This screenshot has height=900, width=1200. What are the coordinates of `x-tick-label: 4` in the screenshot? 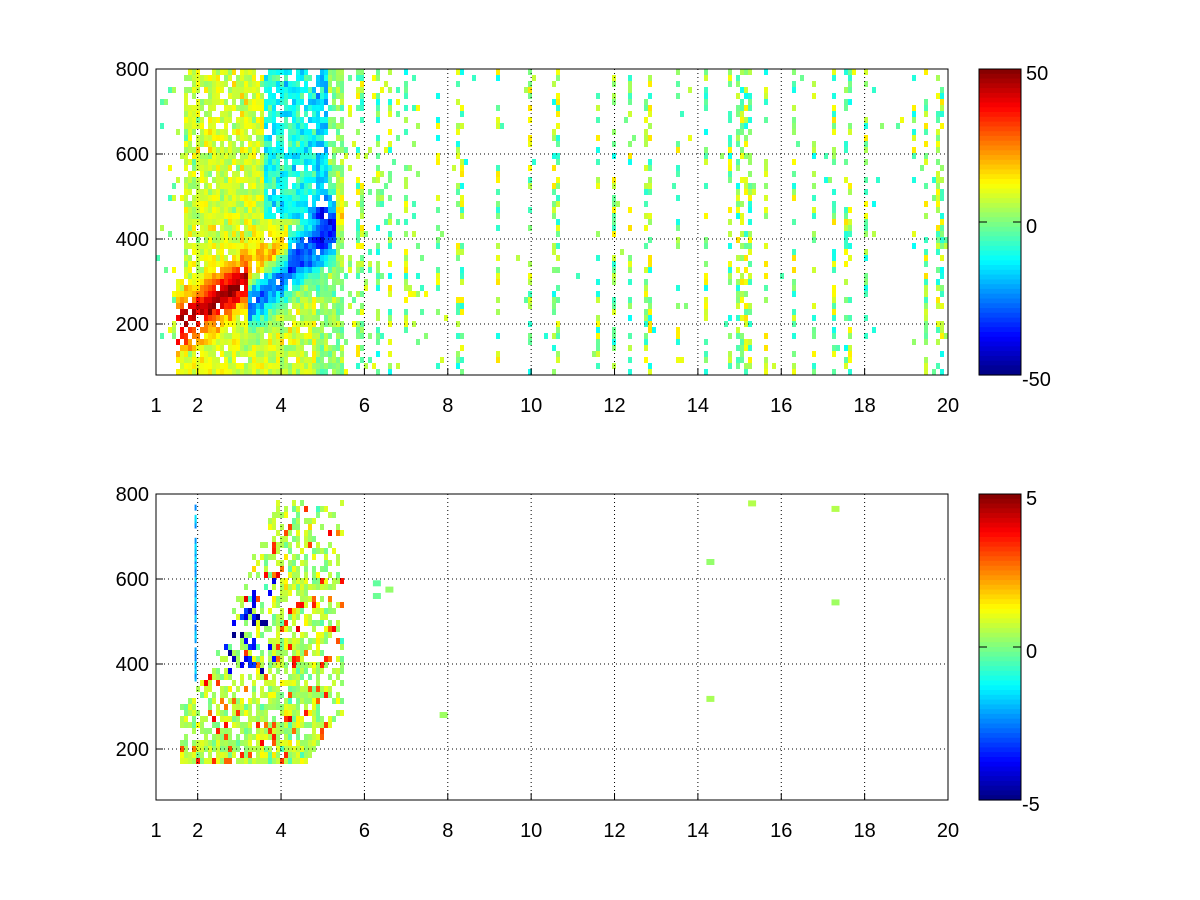 It's located at (281, 831).